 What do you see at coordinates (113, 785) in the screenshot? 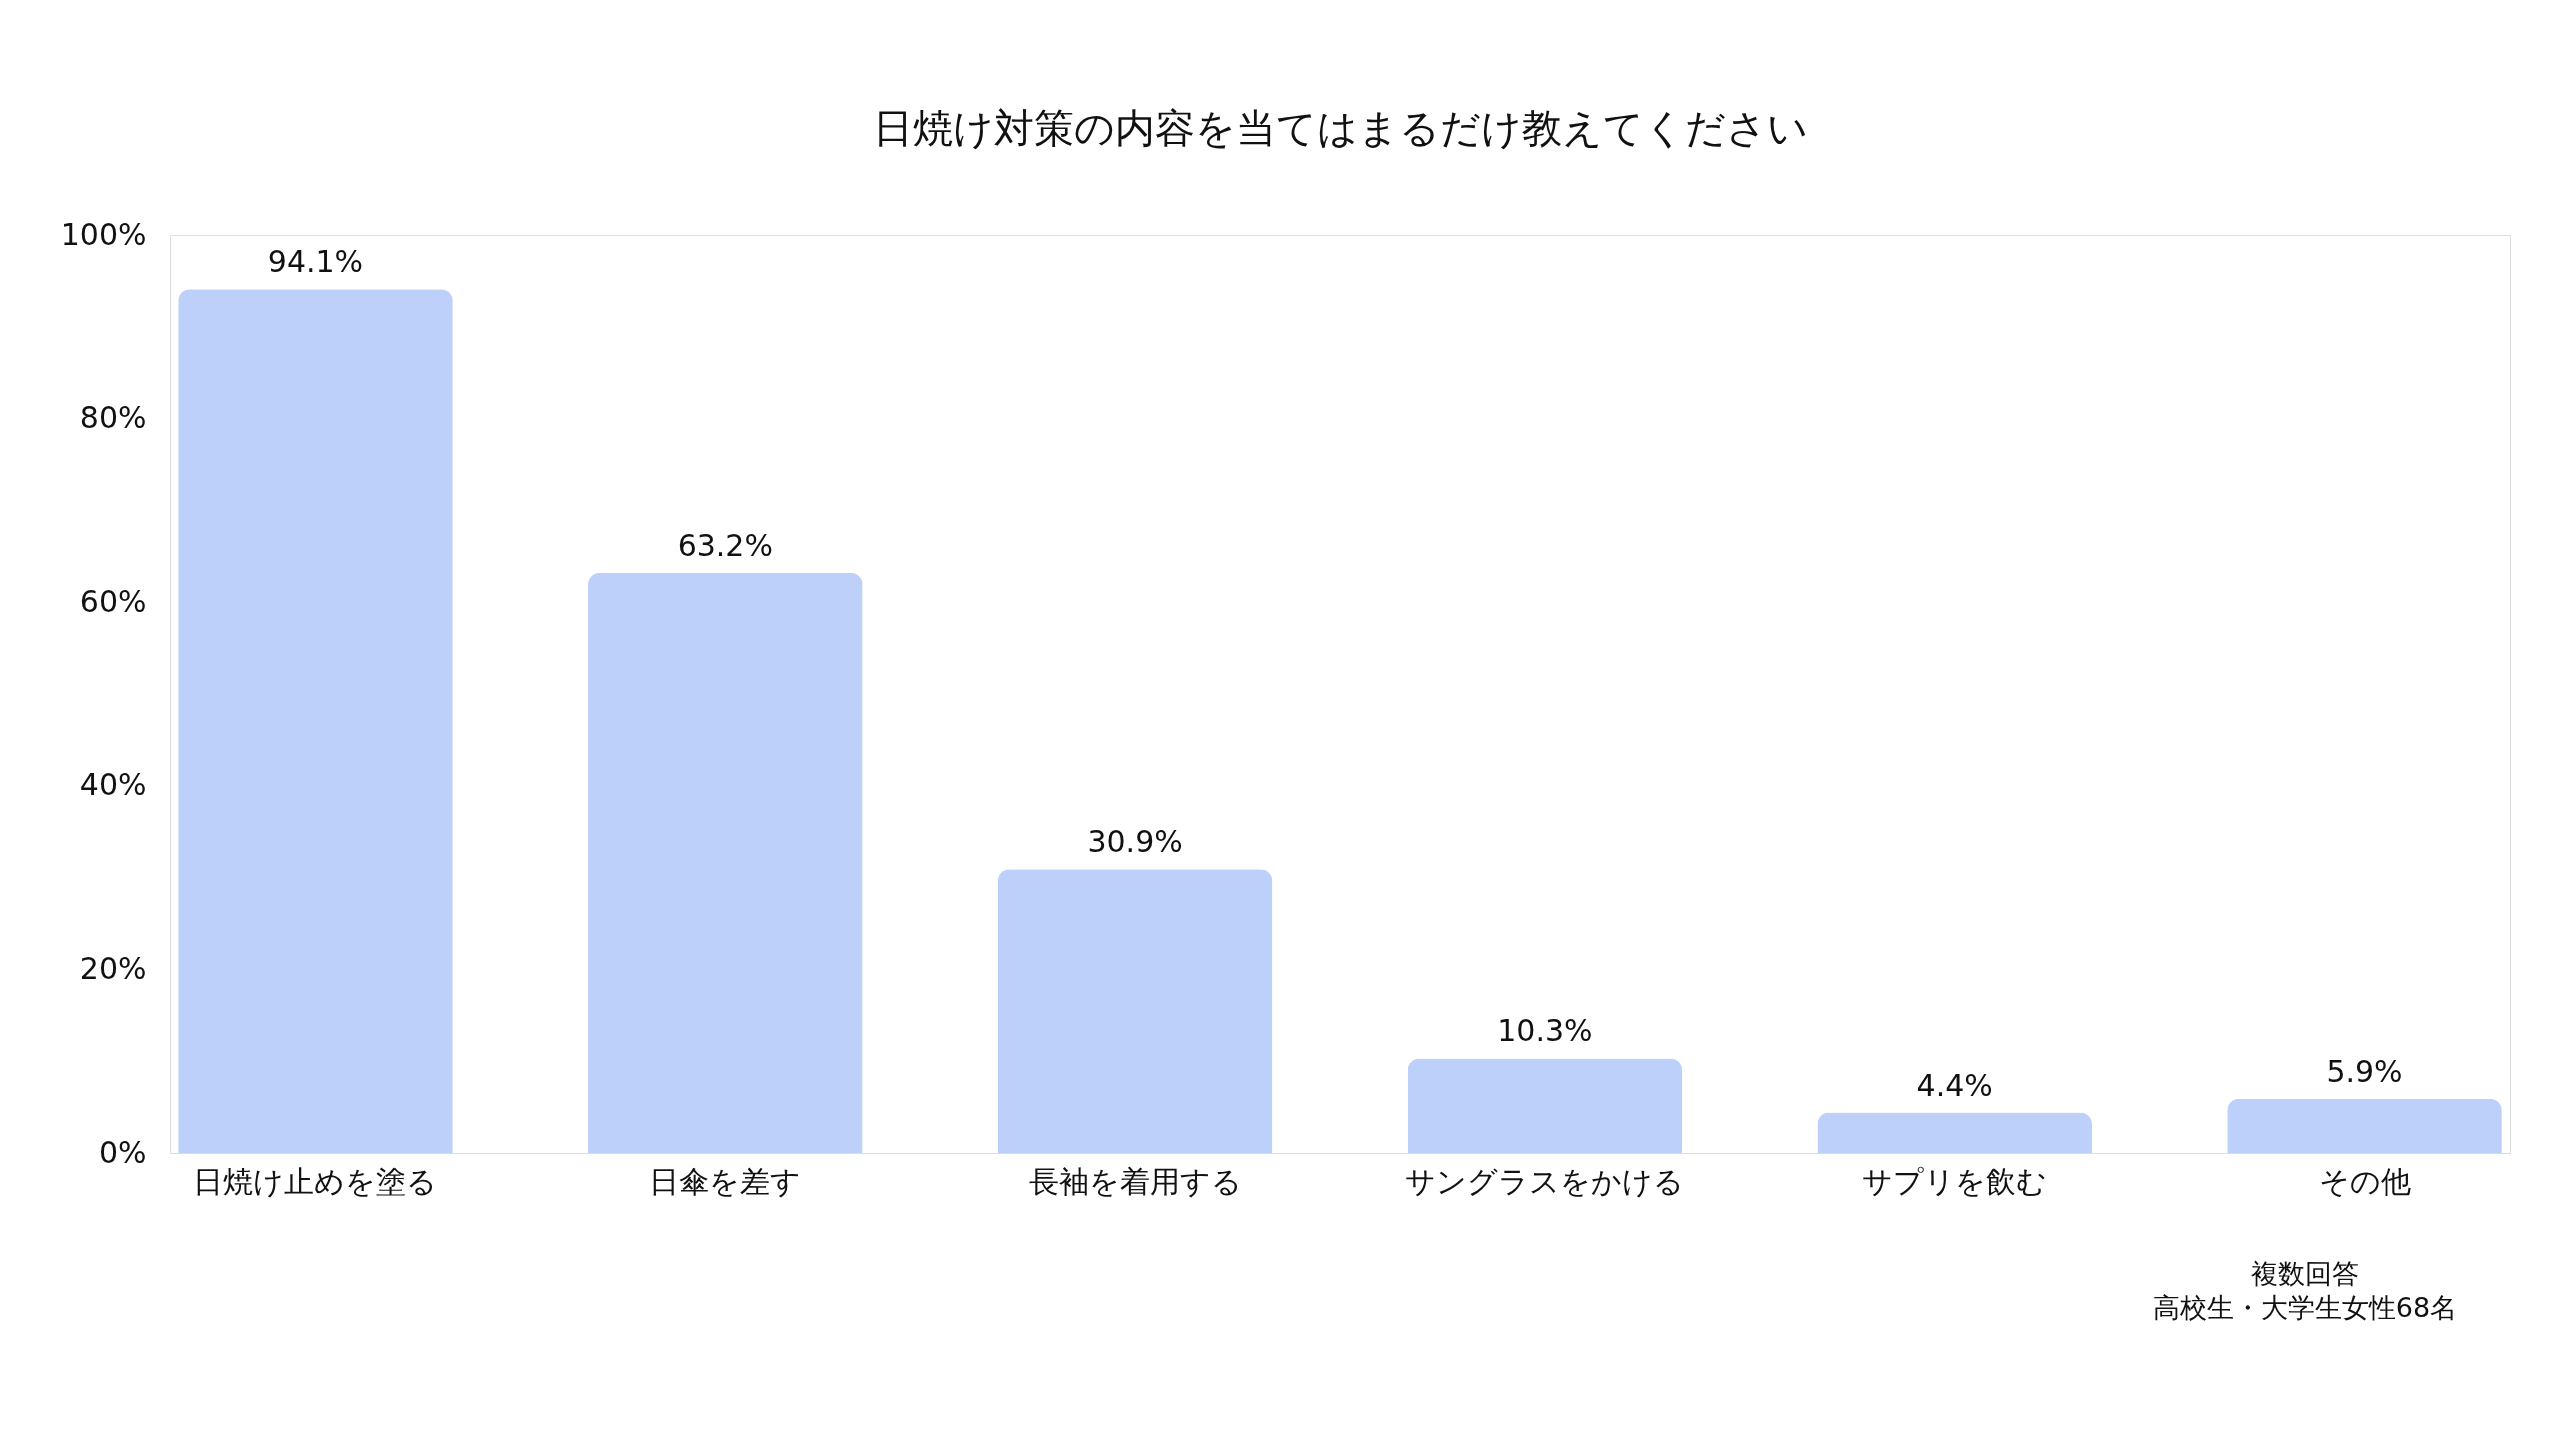
I see `y-tick-label: 40%` at bounding box center [113, 785].